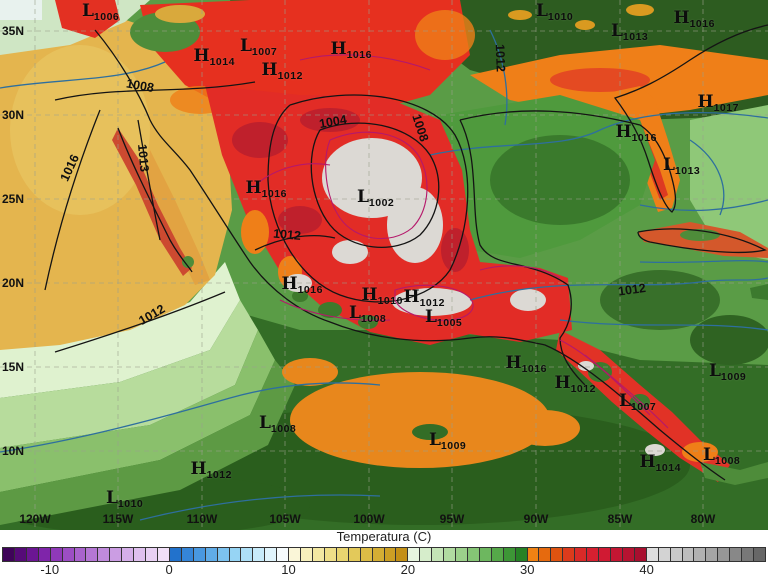 The height and width of the screenshot is (578, 768). I want to click on colorbar-tick-0: 0, so click(169, 569).